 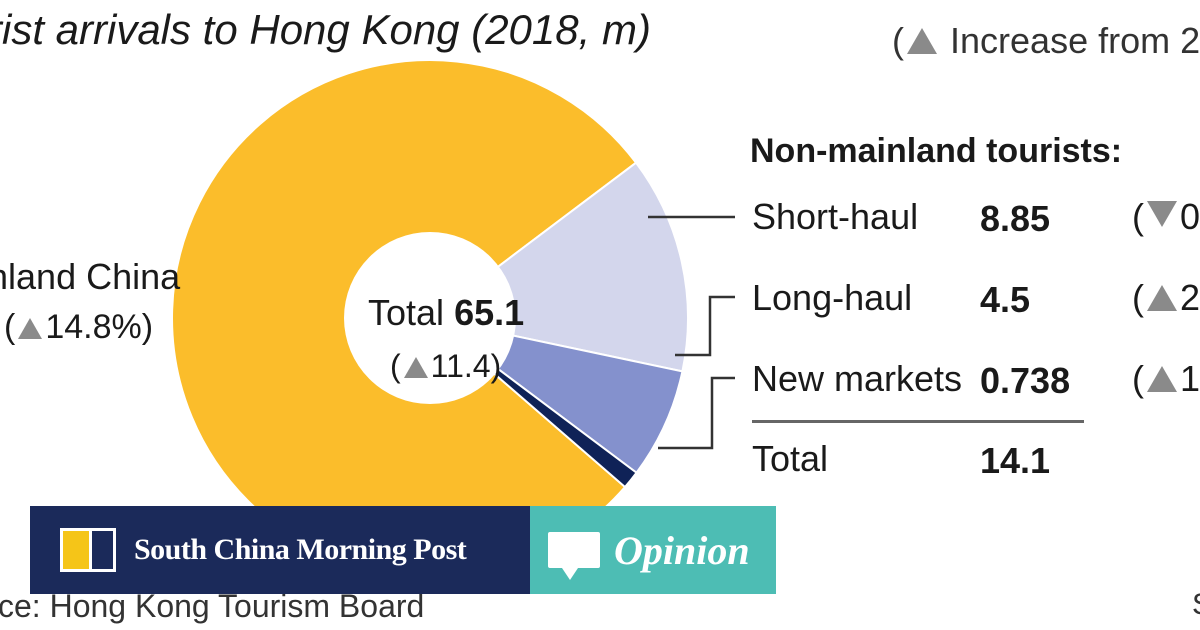 I want to click on opinion-block: Opinion, so click(x=653, y=550).